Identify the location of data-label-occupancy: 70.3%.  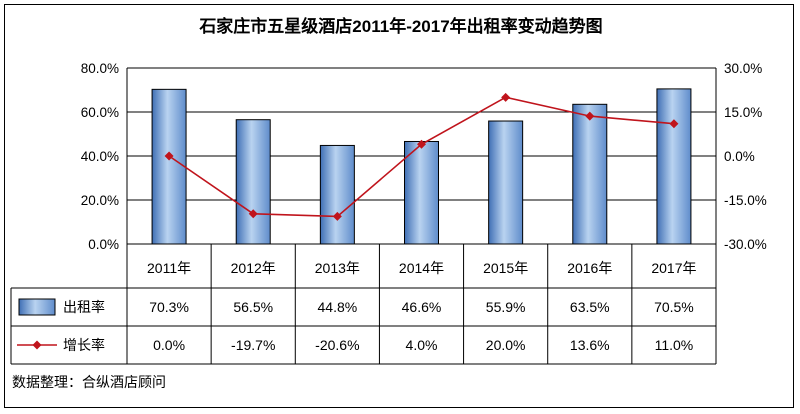
(169, 307).